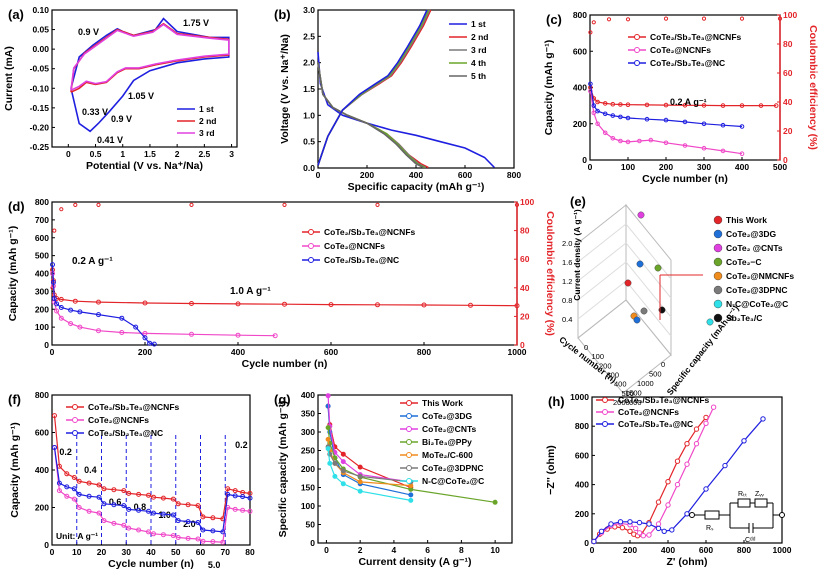  I want to click on rate-label: 5.0, so click(214, 565).